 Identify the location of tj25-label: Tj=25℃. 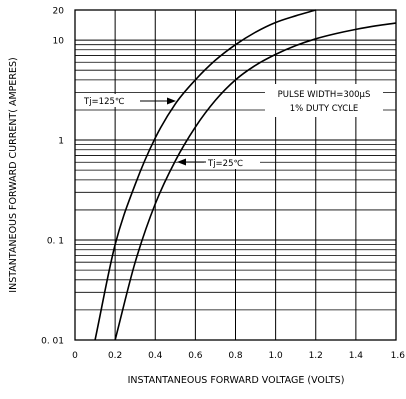
(225, 164).